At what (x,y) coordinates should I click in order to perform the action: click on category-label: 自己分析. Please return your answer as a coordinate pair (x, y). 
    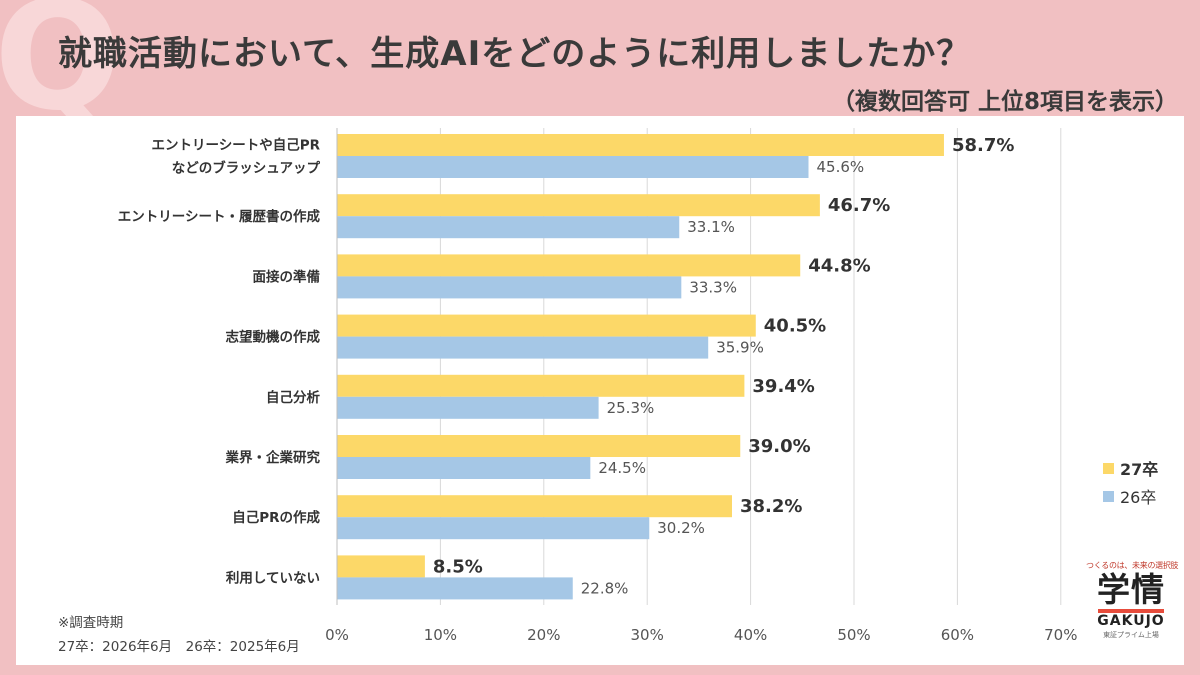
    Looking at the image, I should click on (293, 397).